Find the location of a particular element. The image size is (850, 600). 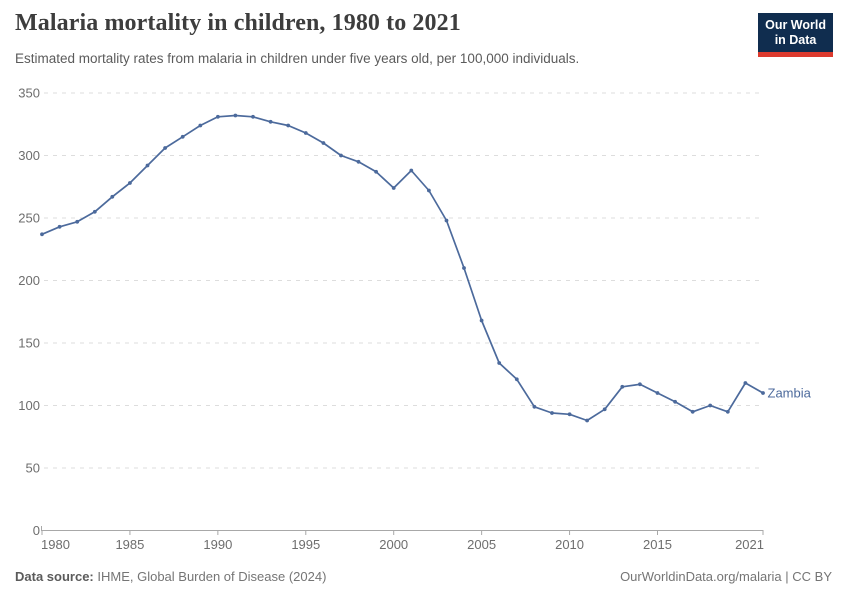

y-tick-label: 100 is located at coordinates (29, 405).